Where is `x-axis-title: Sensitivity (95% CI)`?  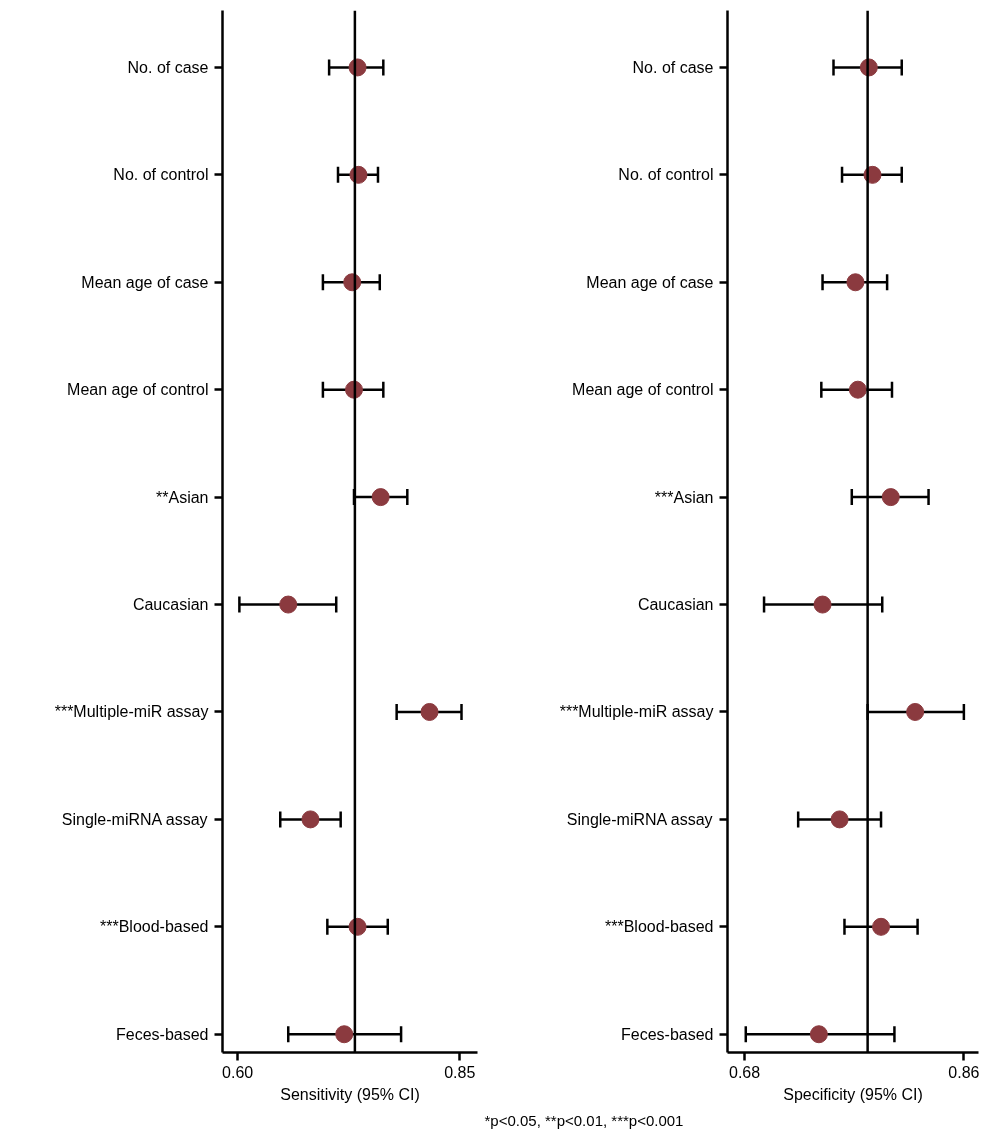 x-axis-title: Sensitivity (95% CI) is located at coordinates (350, 1094).